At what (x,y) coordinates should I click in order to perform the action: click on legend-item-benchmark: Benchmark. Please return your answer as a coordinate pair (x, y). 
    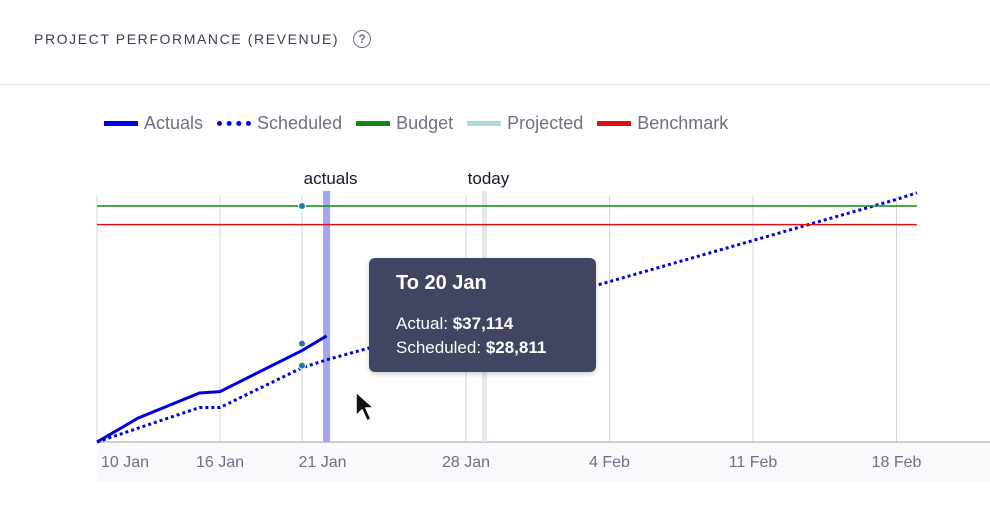
    Looking at the image, I should click on (662, 123).